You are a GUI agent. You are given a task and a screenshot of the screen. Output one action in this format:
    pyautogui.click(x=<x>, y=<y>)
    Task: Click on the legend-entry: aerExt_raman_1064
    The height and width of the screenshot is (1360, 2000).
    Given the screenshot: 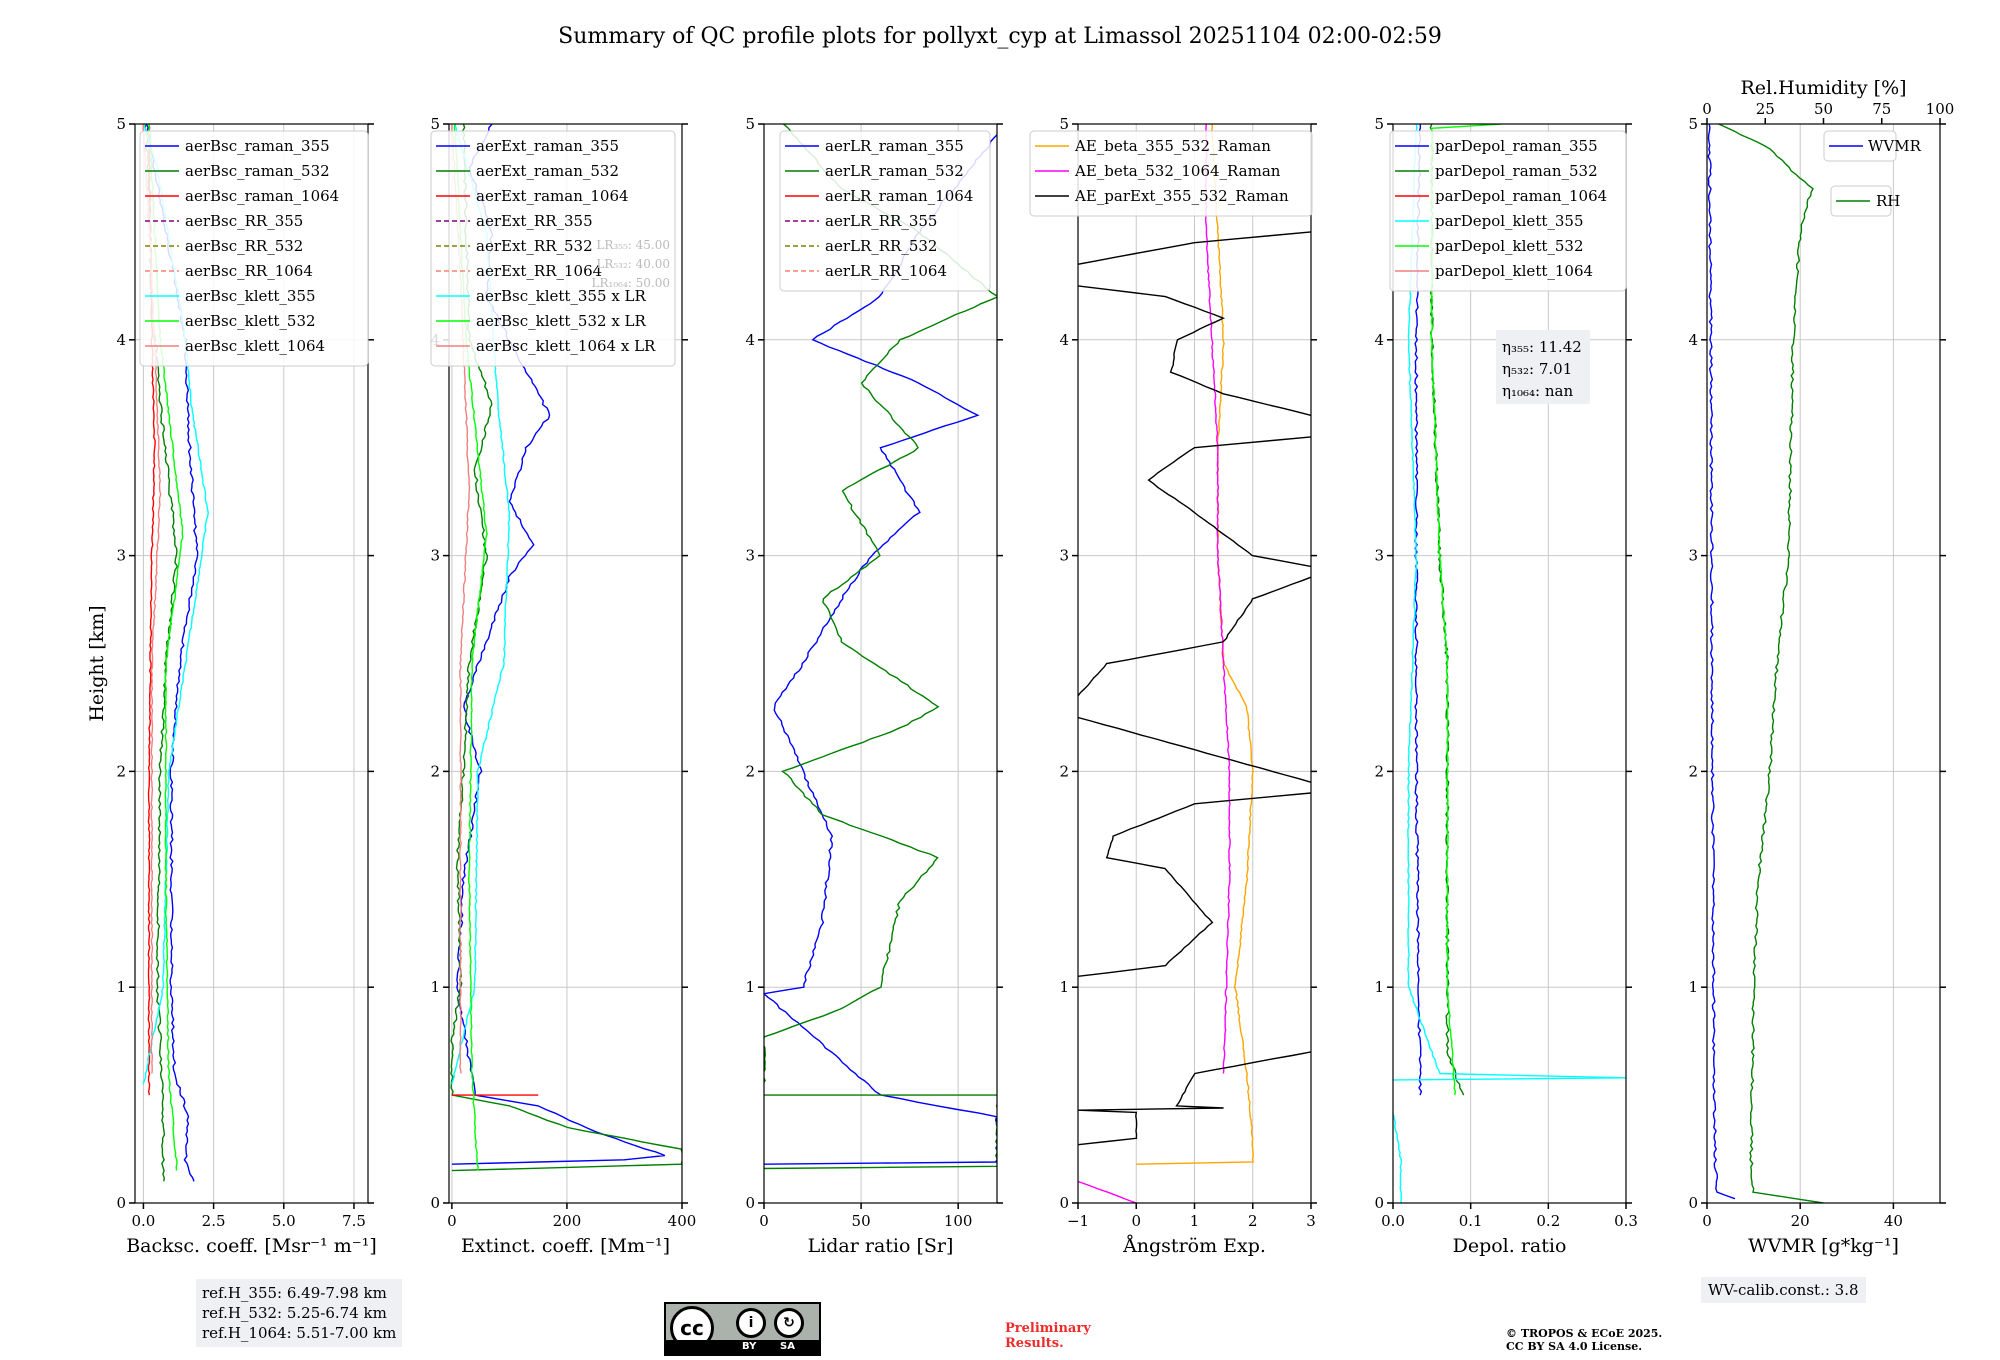 What is the action you would take?
    pyautogui.click(x=552, y=196)
    